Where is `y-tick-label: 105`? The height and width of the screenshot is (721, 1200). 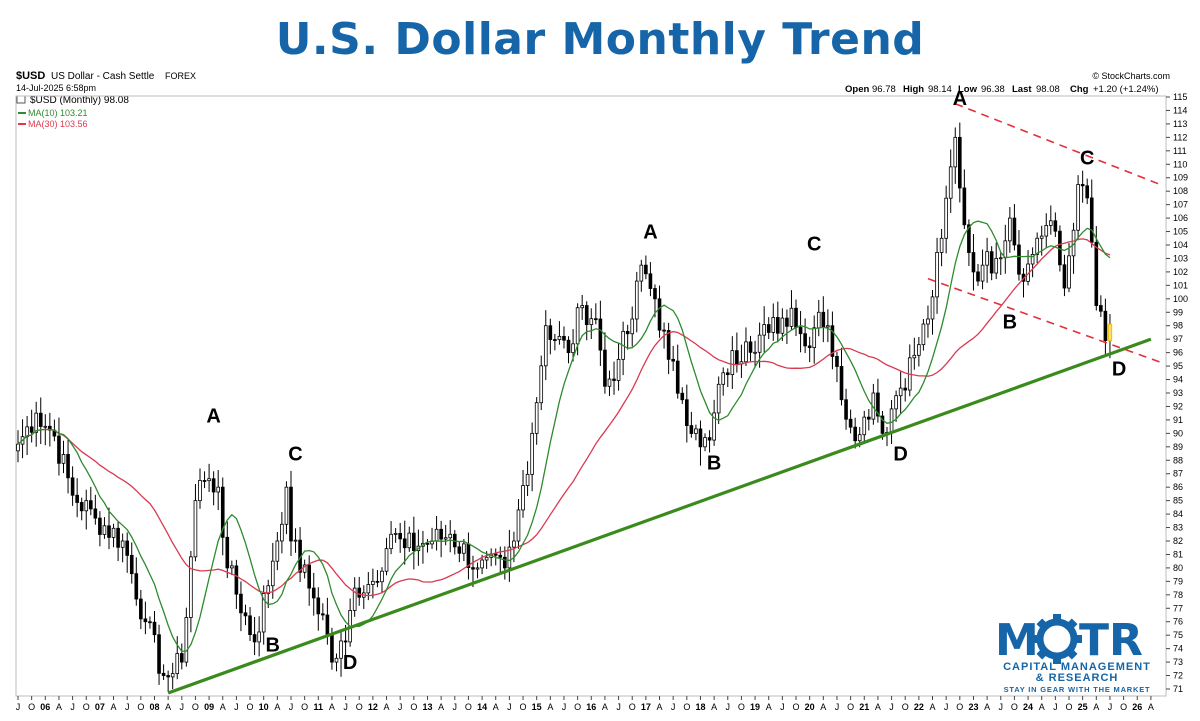 y-tick-label: 105 is located at coordinates (1180, 232).